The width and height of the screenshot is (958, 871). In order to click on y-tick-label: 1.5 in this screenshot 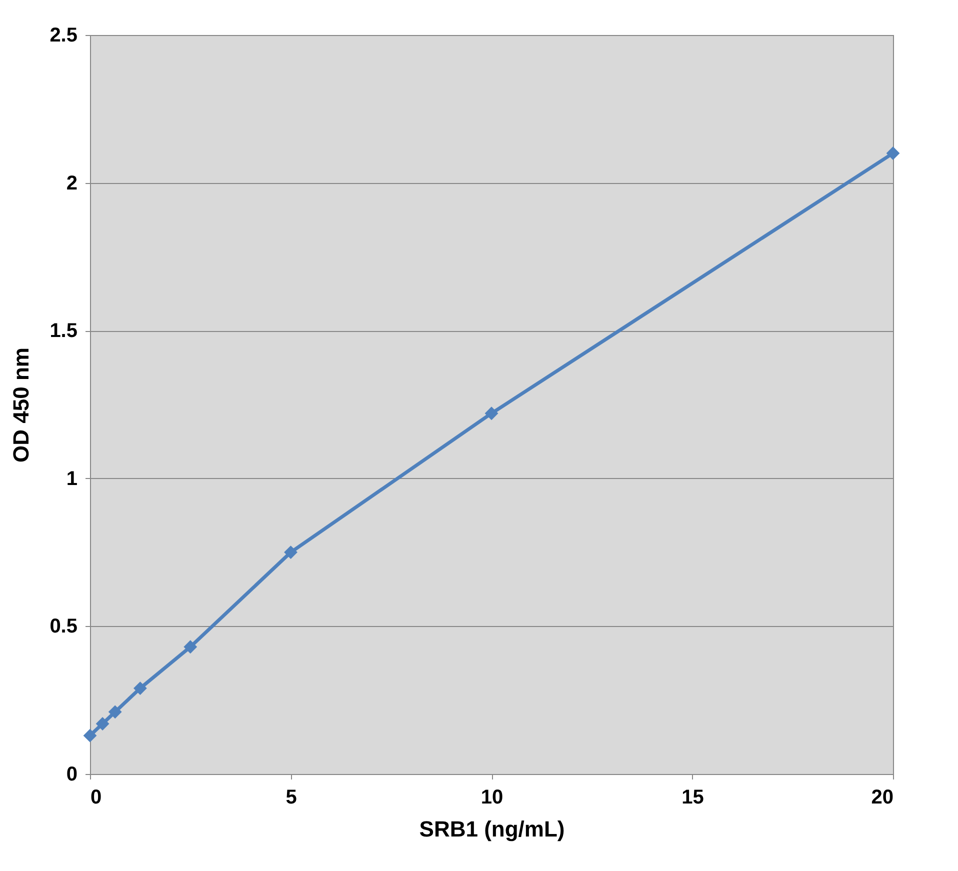, I will do `click(64, 331)`.